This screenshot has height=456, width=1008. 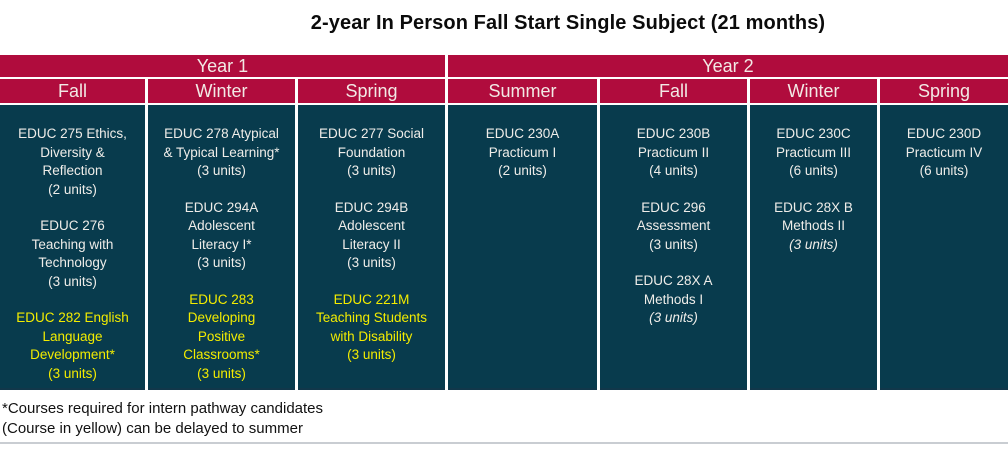 I want to click on course-entry: EDUC 230B Practicum II (4 units), so click(x=673, y=153).